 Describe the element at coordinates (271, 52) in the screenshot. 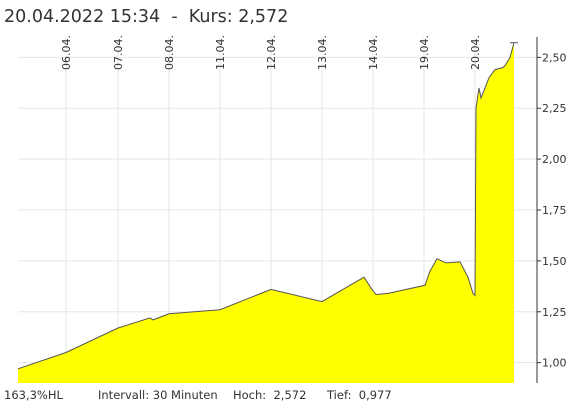

I see `x-tick-label-4: 12.04.` at that location.